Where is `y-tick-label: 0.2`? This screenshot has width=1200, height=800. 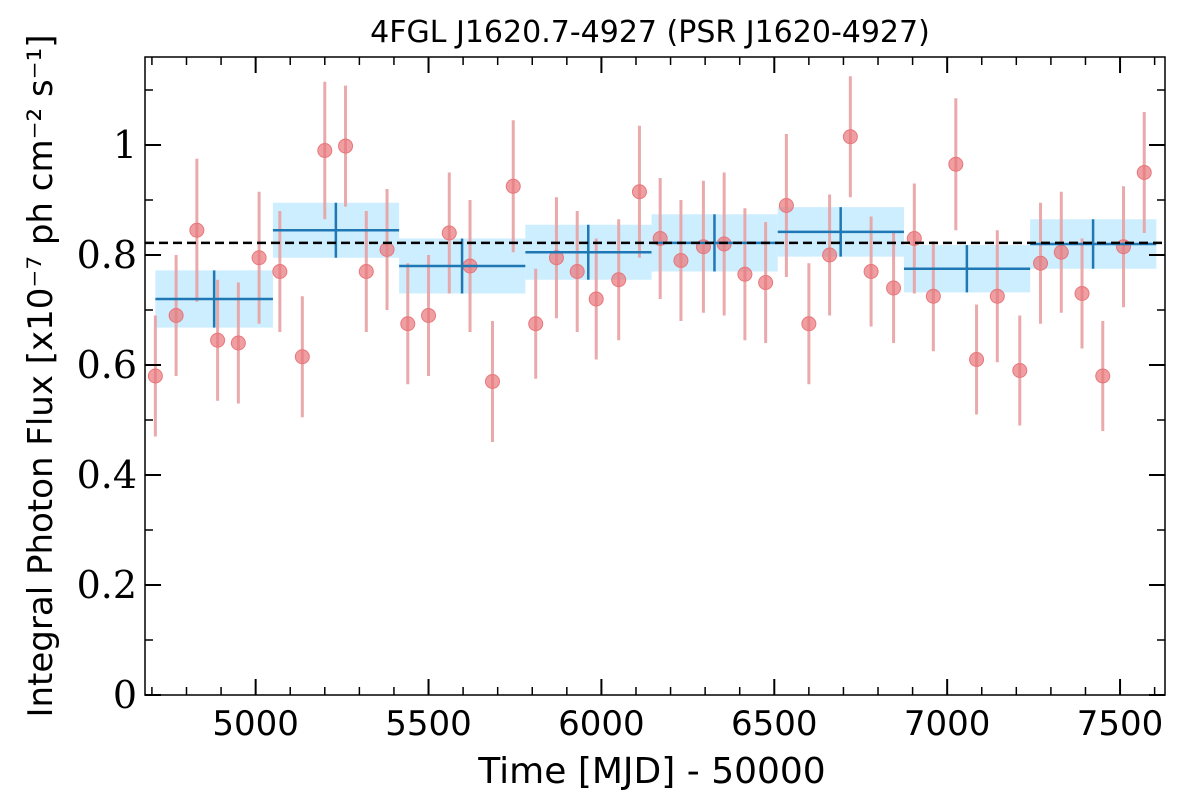
y-tick-label: 0.2 is located at coordinates (107, 585).